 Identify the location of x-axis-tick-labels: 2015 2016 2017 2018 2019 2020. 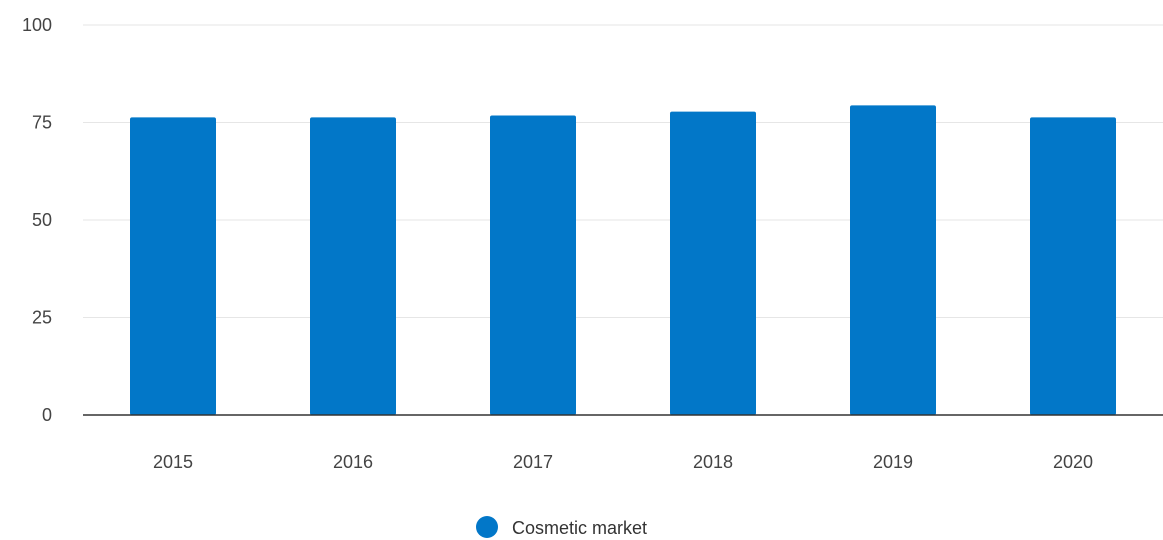
(623, 462).